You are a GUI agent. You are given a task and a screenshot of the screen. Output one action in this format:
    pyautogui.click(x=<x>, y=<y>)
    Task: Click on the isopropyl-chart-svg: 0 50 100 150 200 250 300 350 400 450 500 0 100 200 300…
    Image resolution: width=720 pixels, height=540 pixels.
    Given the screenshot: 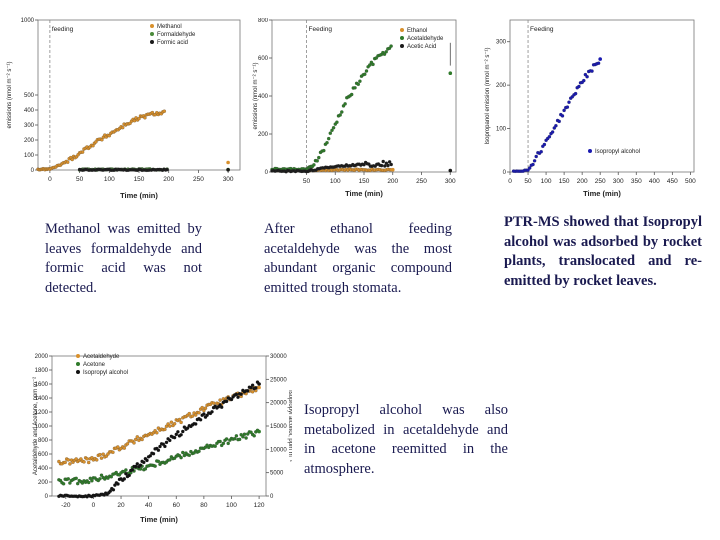 What is the action you would take?
    pyautogui.click(x=590, y=108)
    